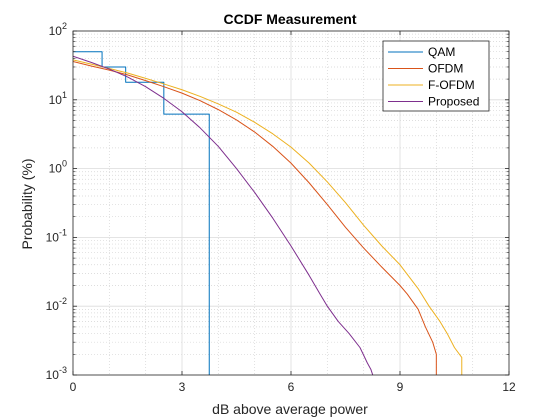  I want to click on x-tick-label: 6, so click(291, 387).